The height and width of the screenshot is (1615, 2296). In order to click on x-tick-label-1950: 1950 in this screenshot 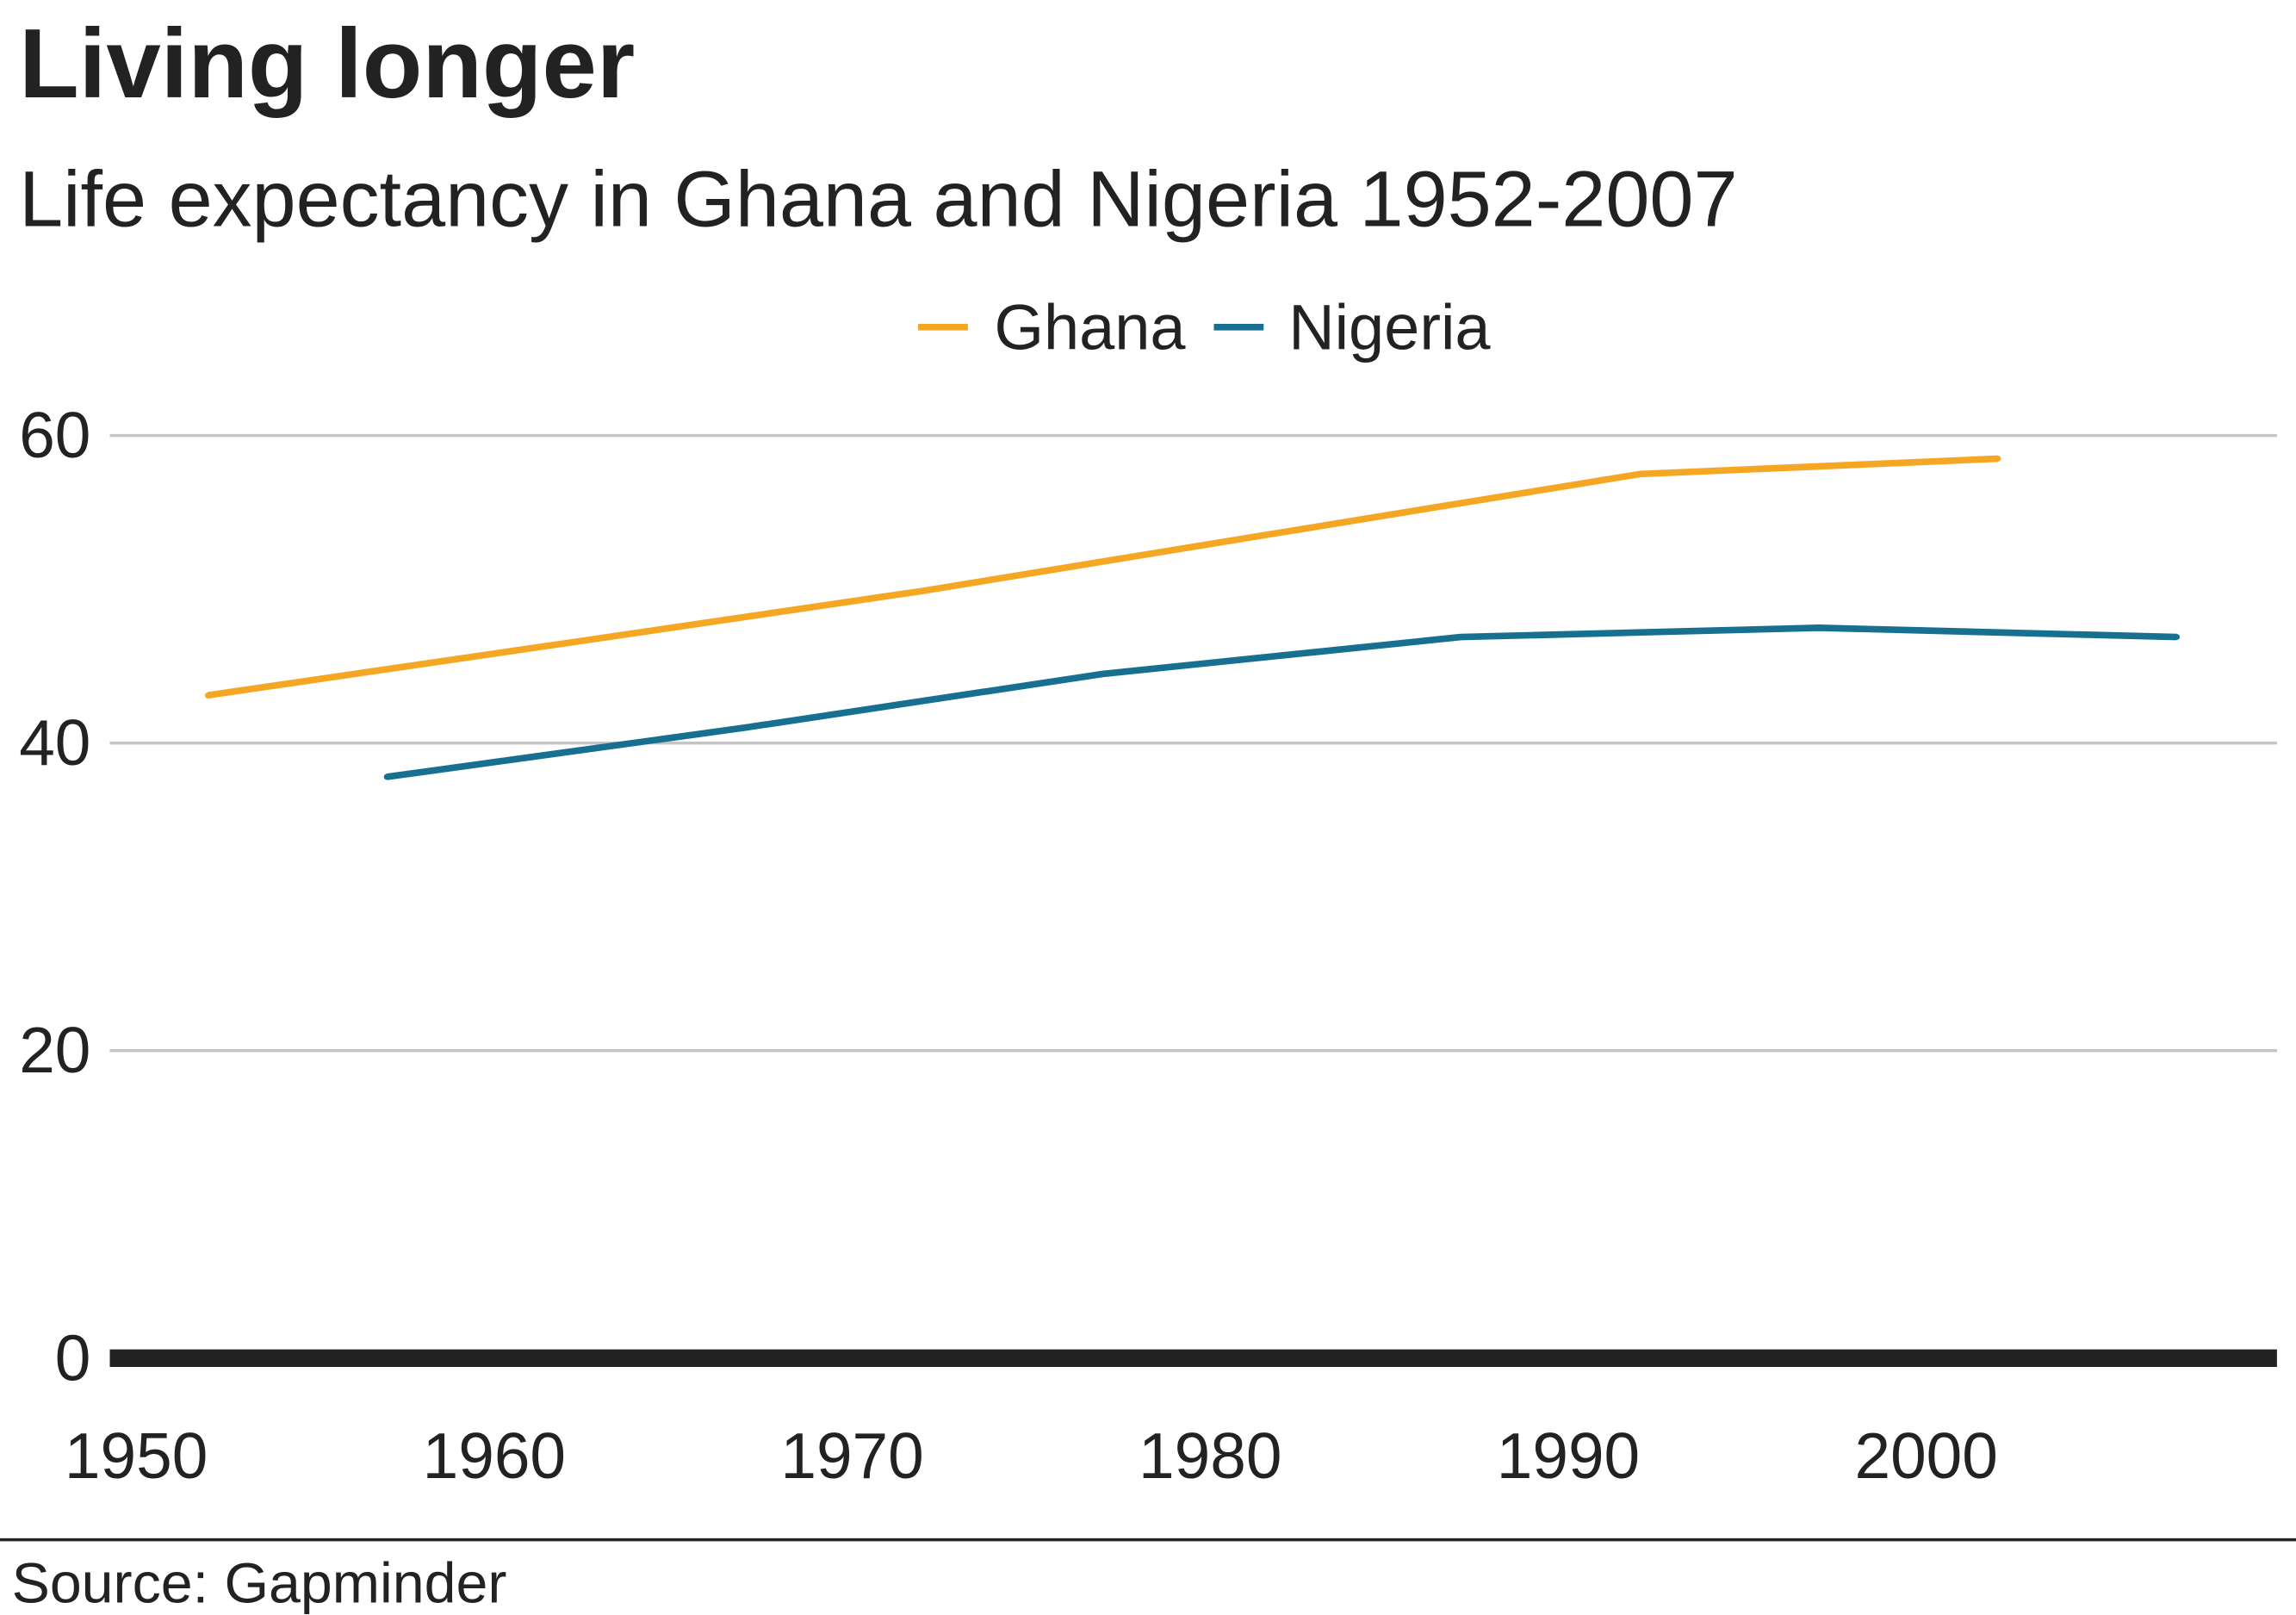, I will do `click(136, 1455)`.